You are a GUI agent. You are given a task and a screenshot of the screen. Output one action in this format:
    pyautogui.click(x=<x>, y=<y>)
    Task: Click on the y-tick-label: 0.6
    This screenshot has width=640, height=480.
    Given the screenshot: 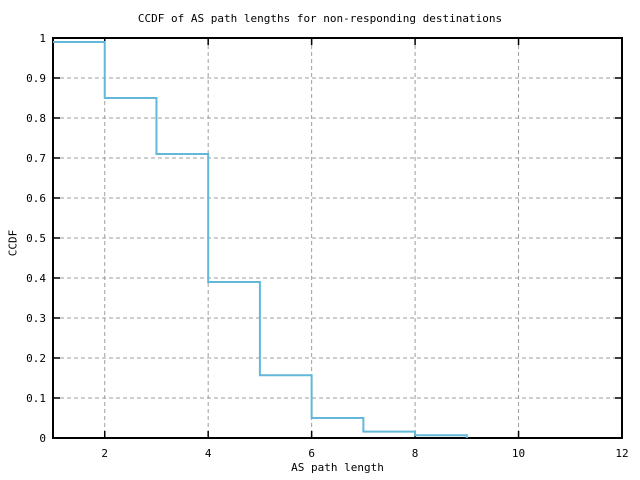 What is the action you would take?
    pyautogui.click(x=36, y=198)
    